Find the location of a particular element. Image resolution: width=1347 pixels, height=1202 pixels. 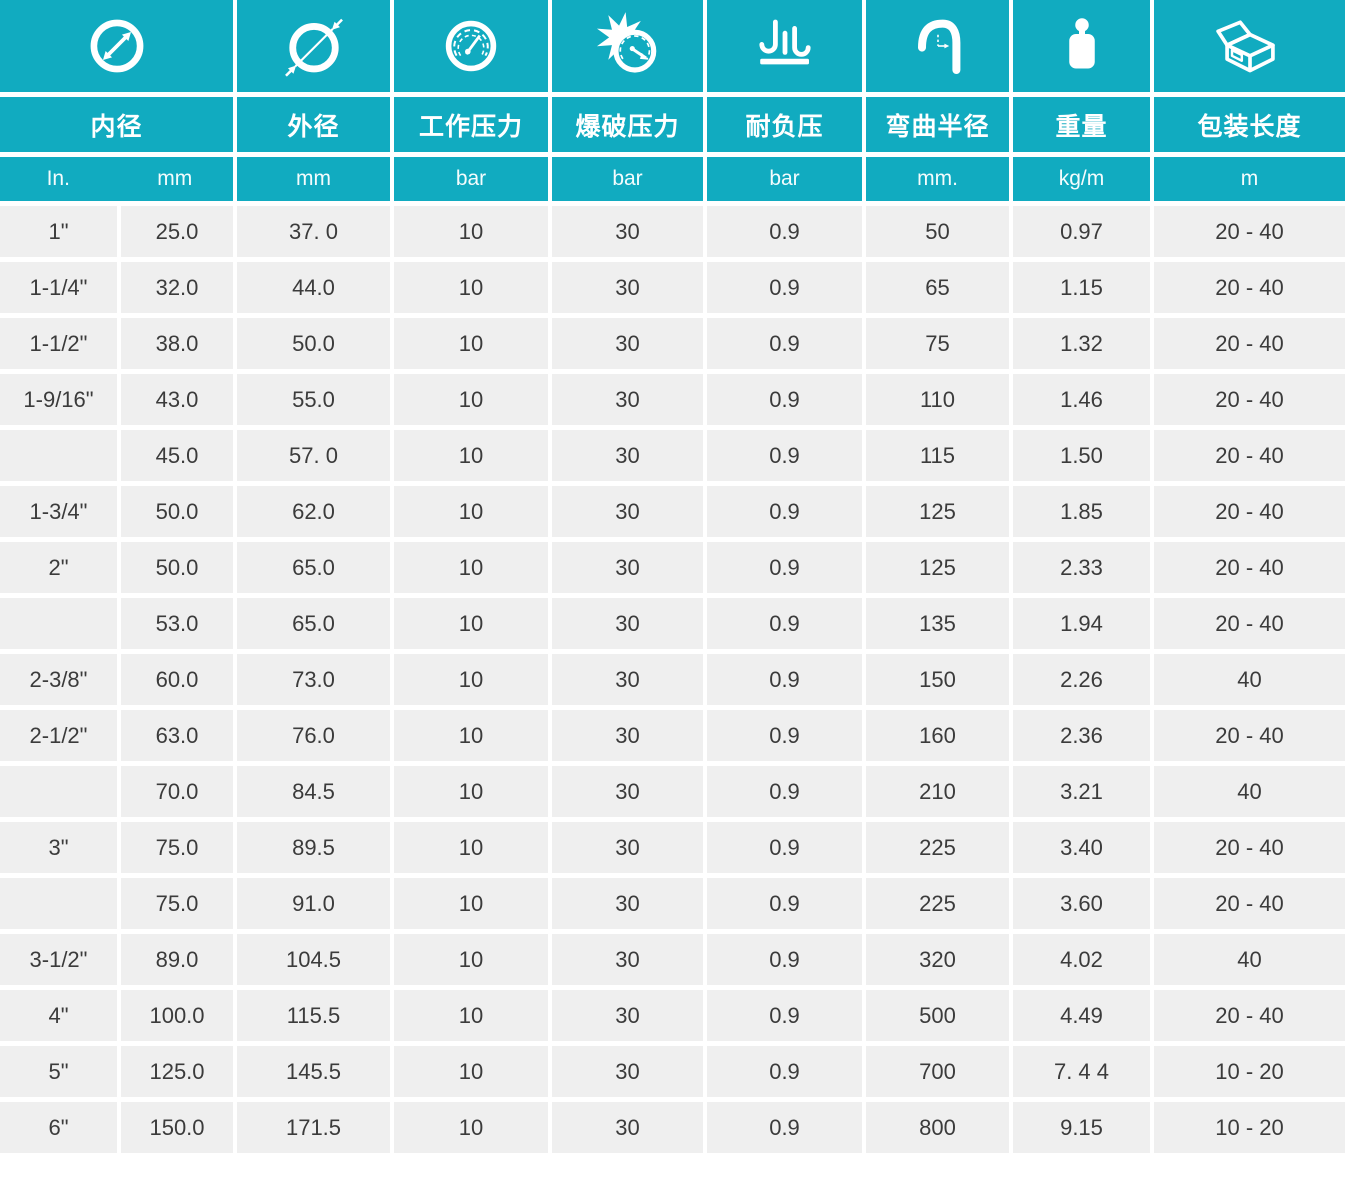

column-icon-cell-weight is located at coordinates (1081, 46).